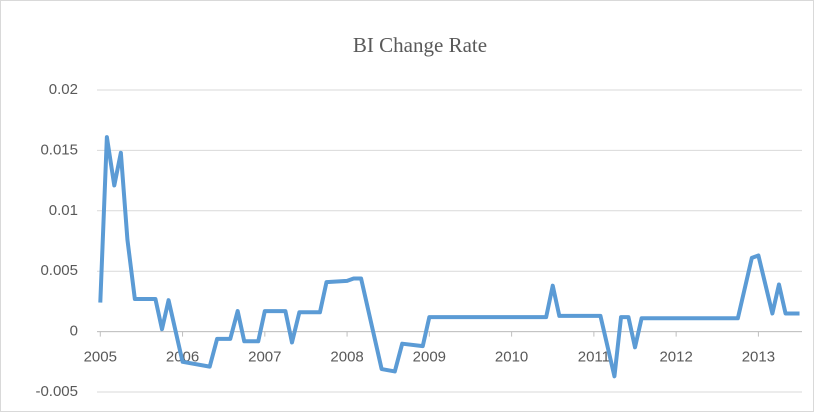 The width and height of the screenshot is (814, 412). What do you see at coordinates (100, 357) in the screenshot?
I see `x-tick-label: 2005` at bounding box center [100, 357].